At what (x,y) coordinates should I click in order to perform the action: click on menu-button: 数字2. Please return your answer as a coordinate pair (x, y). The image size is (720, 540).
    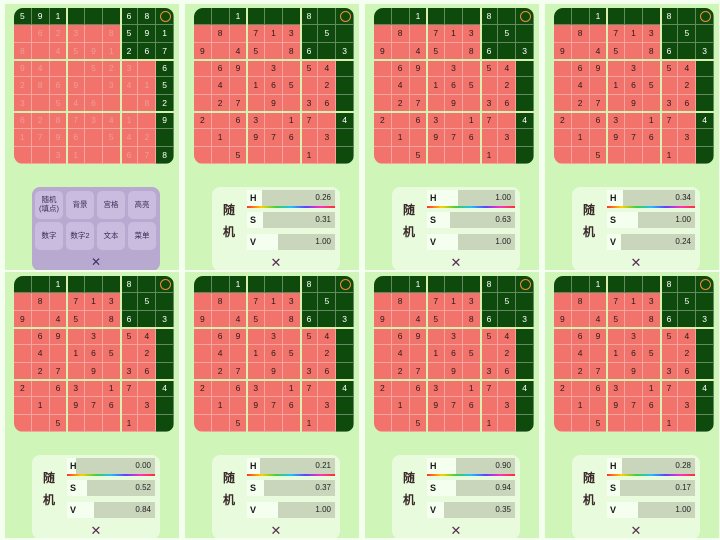
    Looking at the image, I should click on (80, 236).